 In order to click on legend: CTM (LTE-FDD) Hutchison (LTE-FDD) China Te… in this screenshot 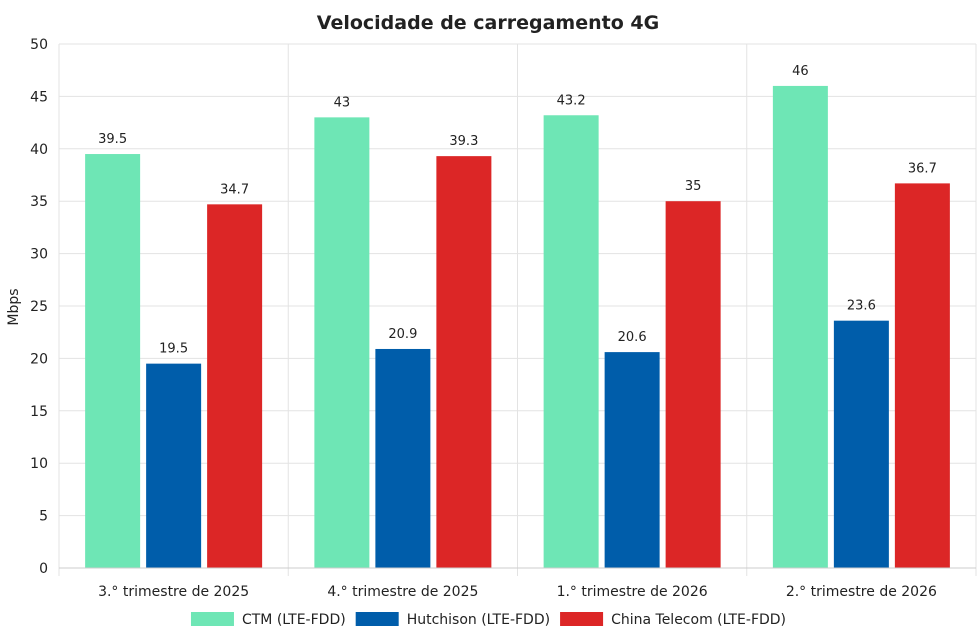, I will do `click(488, 620)`.